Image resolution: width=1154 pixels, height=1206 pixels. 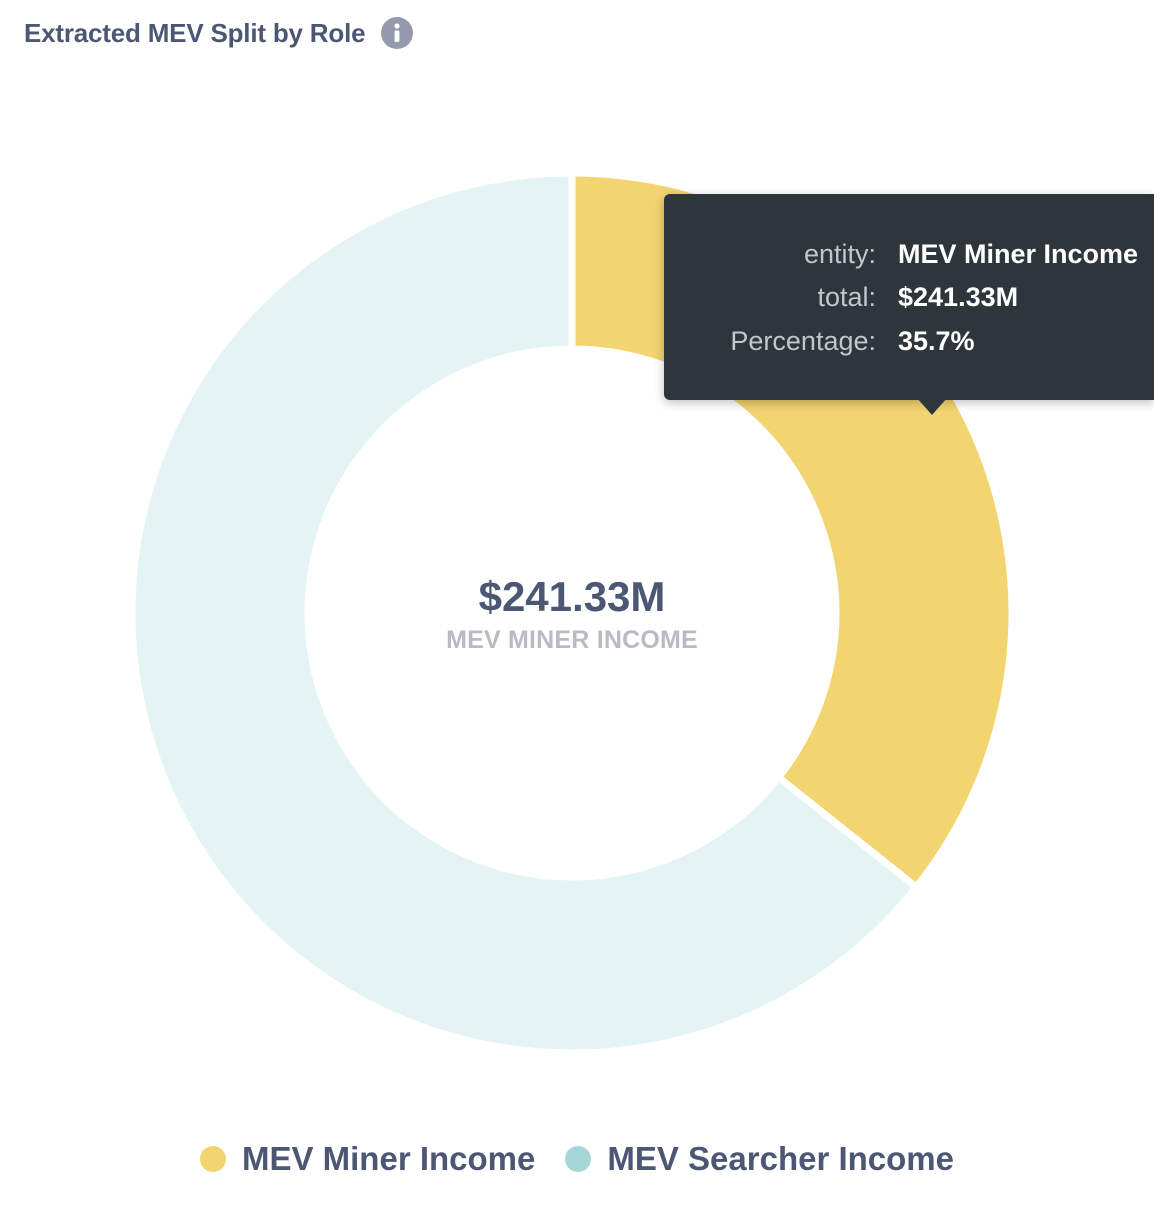 I want to click on tooltip-row-total: total: $241.33M, so click(x=909, y=297).